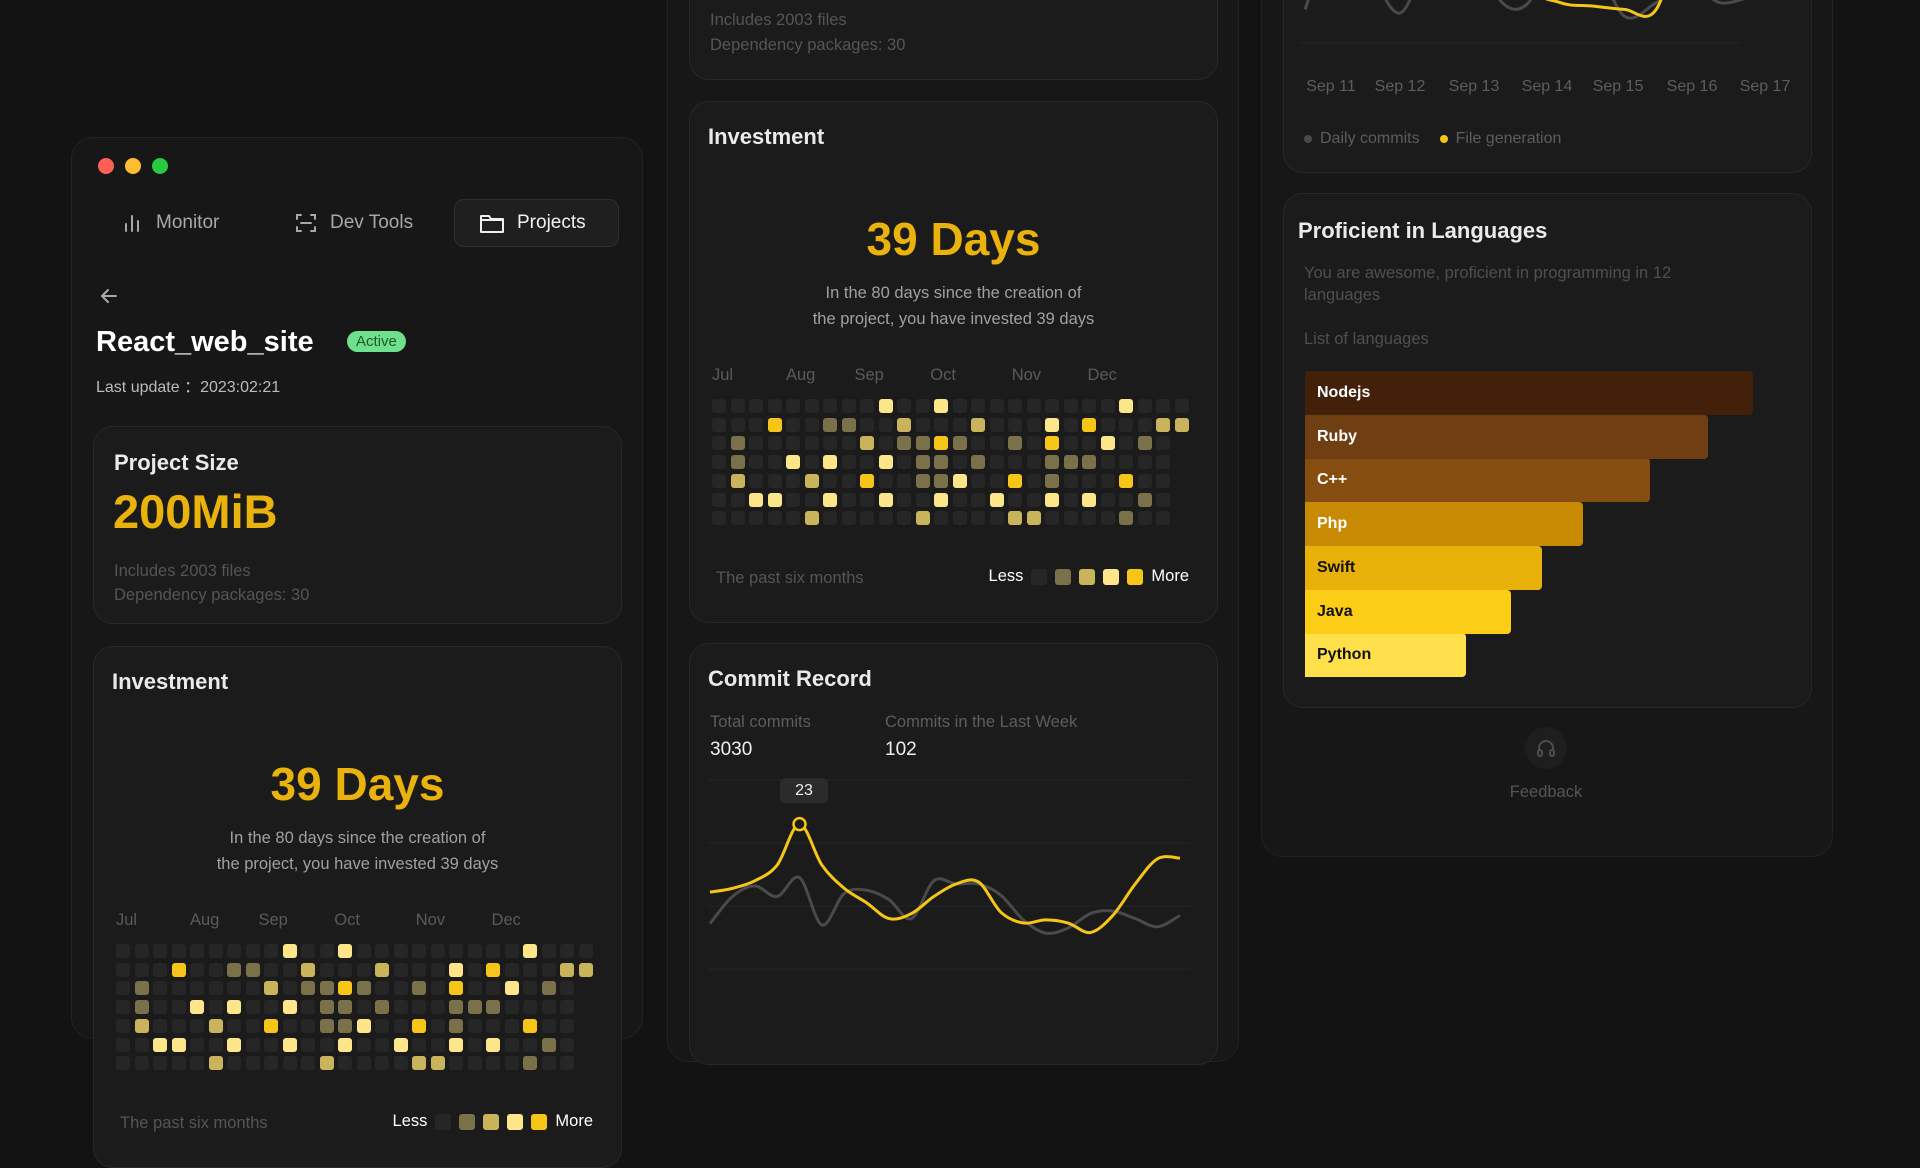 The image size is (1920, 1168). What do you see at coordinates (790, 578) in the screenshot?
I see `heatmap-caption: The past six months` at bounding box center [790, 578].